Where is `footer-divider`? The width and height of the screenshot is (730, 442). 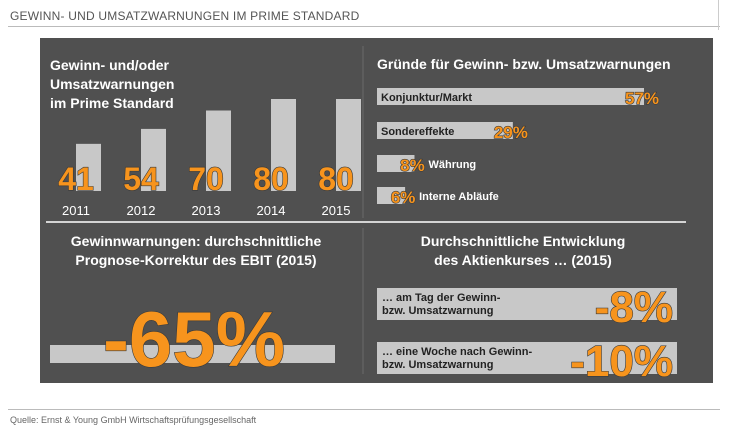 footer-divider is located at coordinates (364, 409).